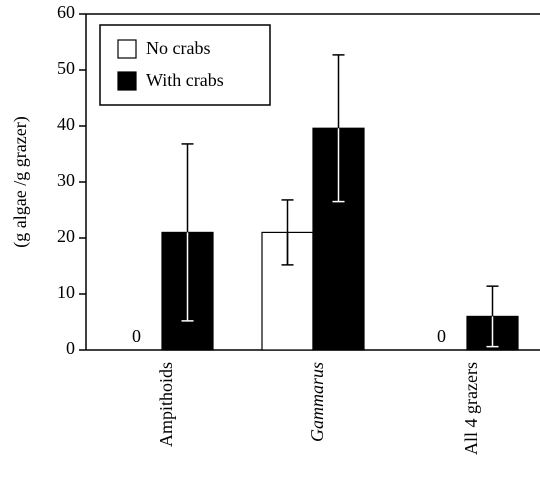 This screenshot has height=488, width=540. I want to click on y-axis-label: (g algae /g grazer), so click(20, 181).